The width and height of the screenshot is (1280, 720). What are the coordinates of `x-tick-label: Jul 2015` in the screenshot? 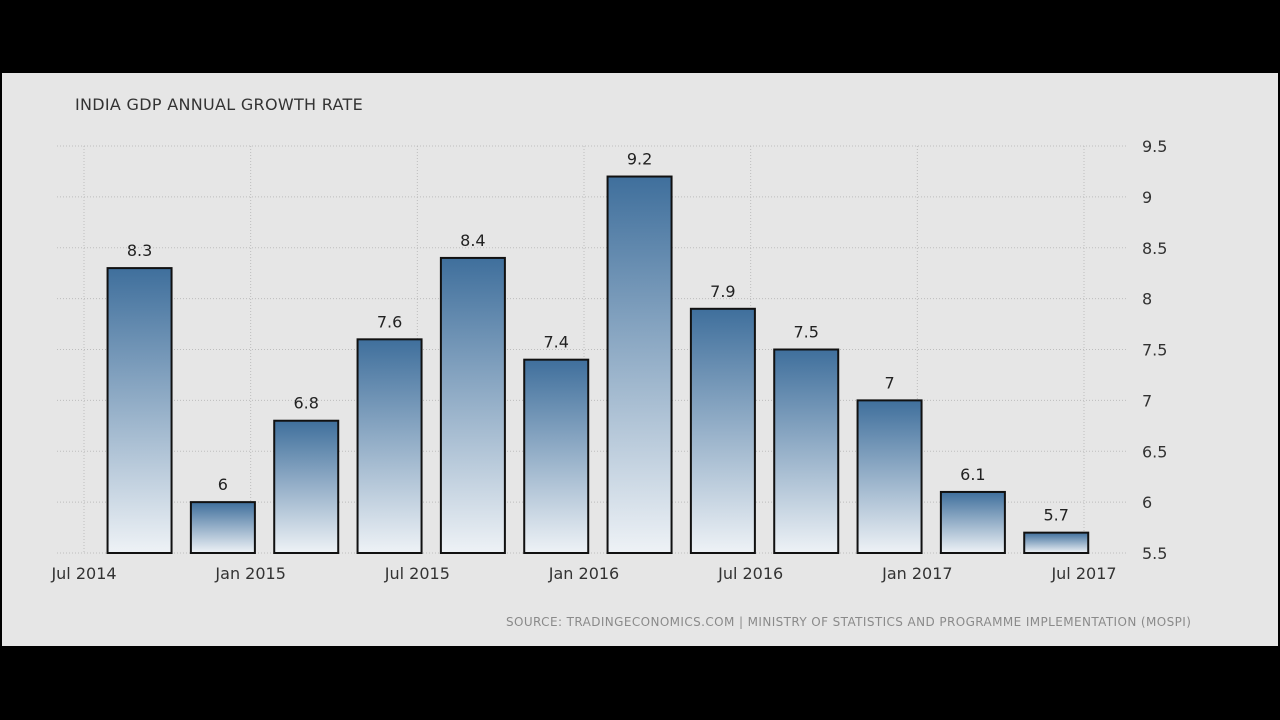 It's located at (417, 573).